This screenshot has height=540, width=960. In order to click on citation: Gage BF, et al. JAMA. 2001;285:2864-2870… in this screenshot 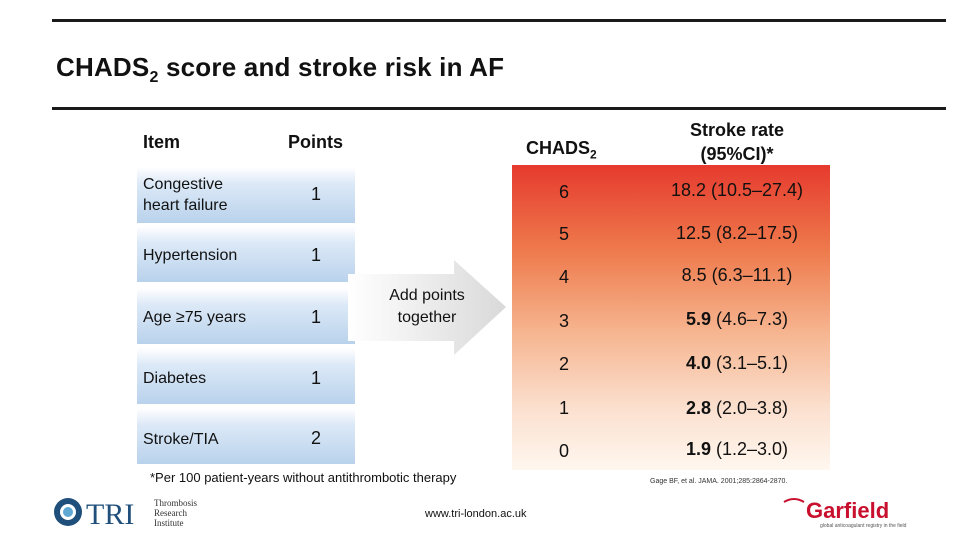, I will do `click(719, 481)`.